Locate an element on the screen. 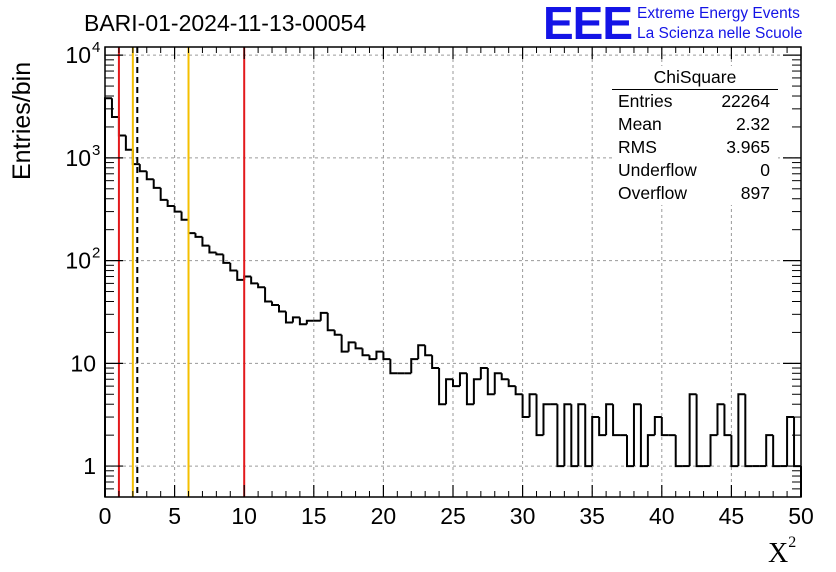 The width and height of the screenshot is (836, 572). stats-row-mean: Mean 2.32 is located at coordinates (695, 124).